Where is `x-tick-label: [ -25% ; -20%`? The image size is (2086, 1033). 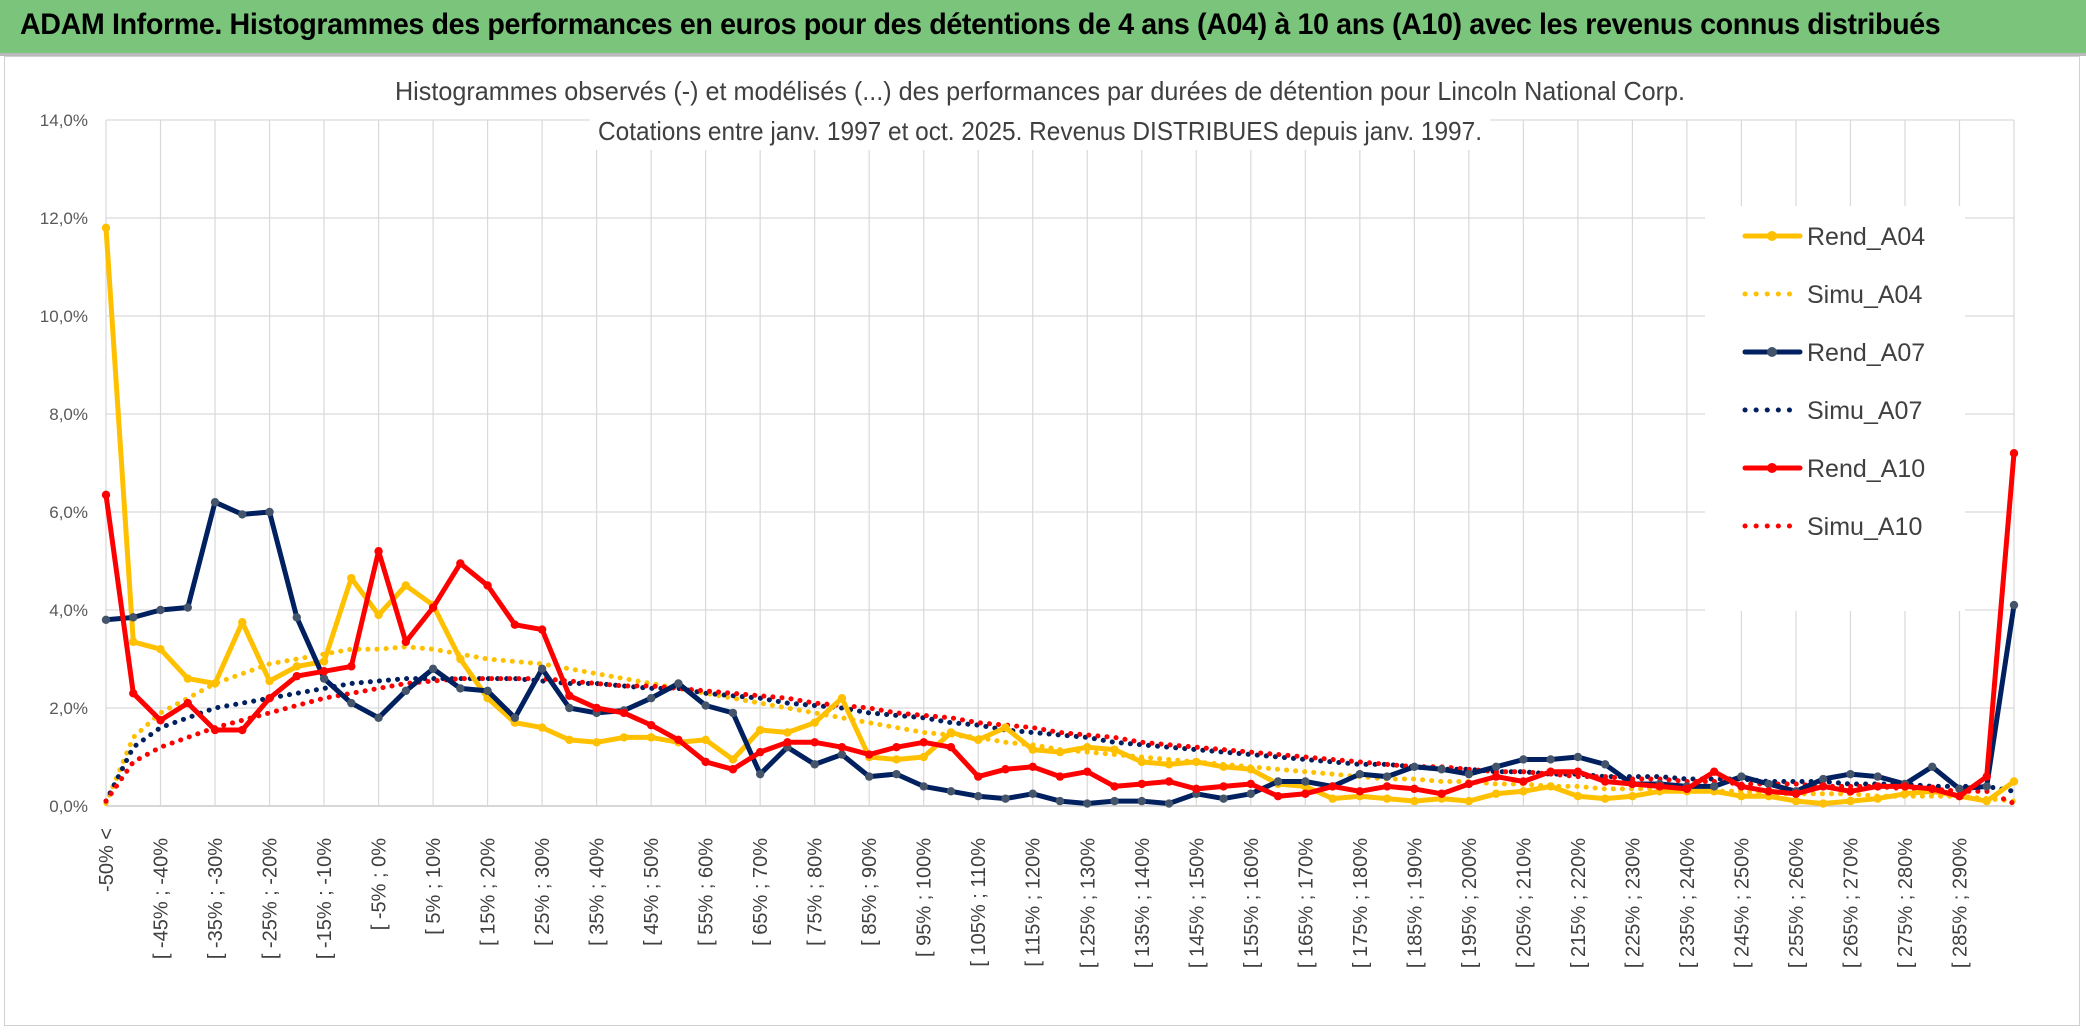
x-tick-label: [ -25% ; -20% is located at coordinates (271, 898).